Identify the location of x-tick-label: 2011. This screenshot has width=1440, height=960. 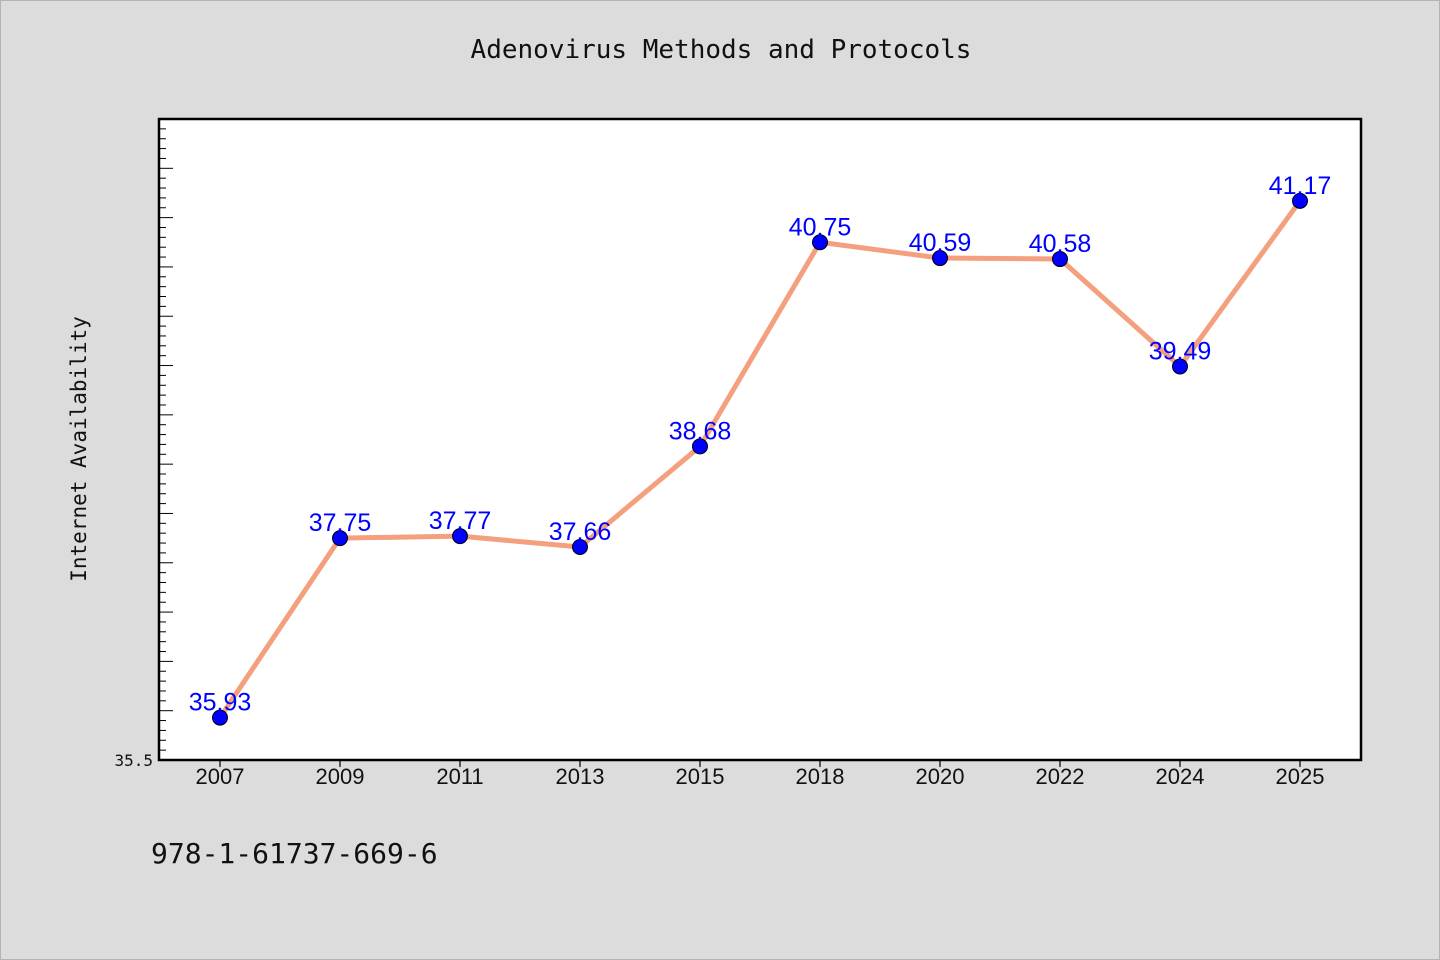
(459, 776).